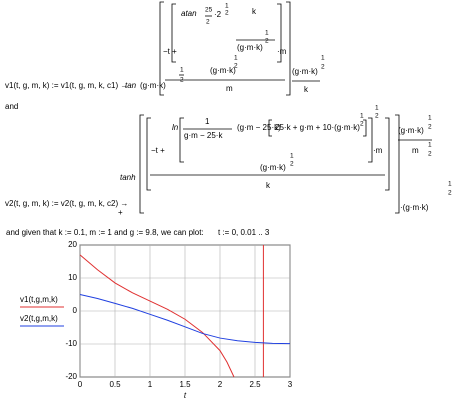 The image size is (474, 403). Describe the element at coordinates (150, 384) in the screenshot. I see `x-tick-label: 1` at that location.